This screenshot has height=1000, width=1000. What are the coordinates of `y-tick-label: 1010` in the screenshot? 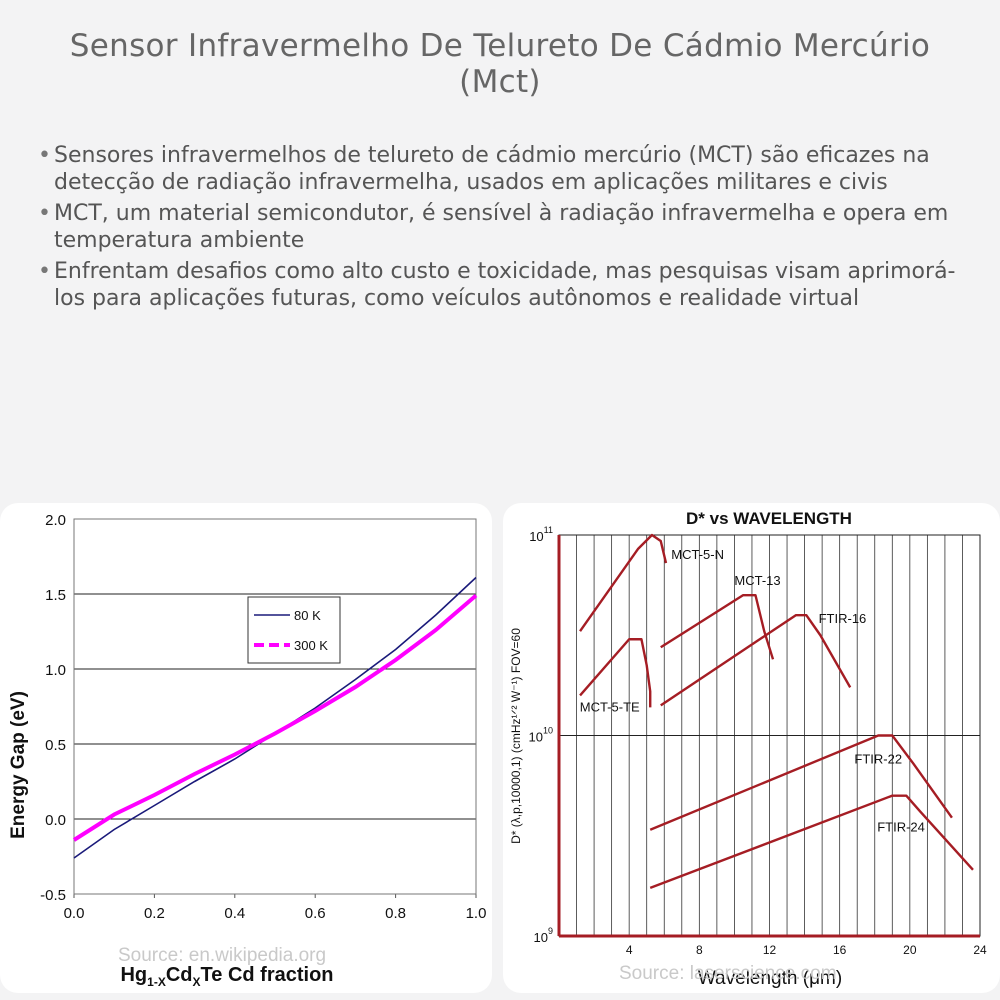 It's located at (541, 735).